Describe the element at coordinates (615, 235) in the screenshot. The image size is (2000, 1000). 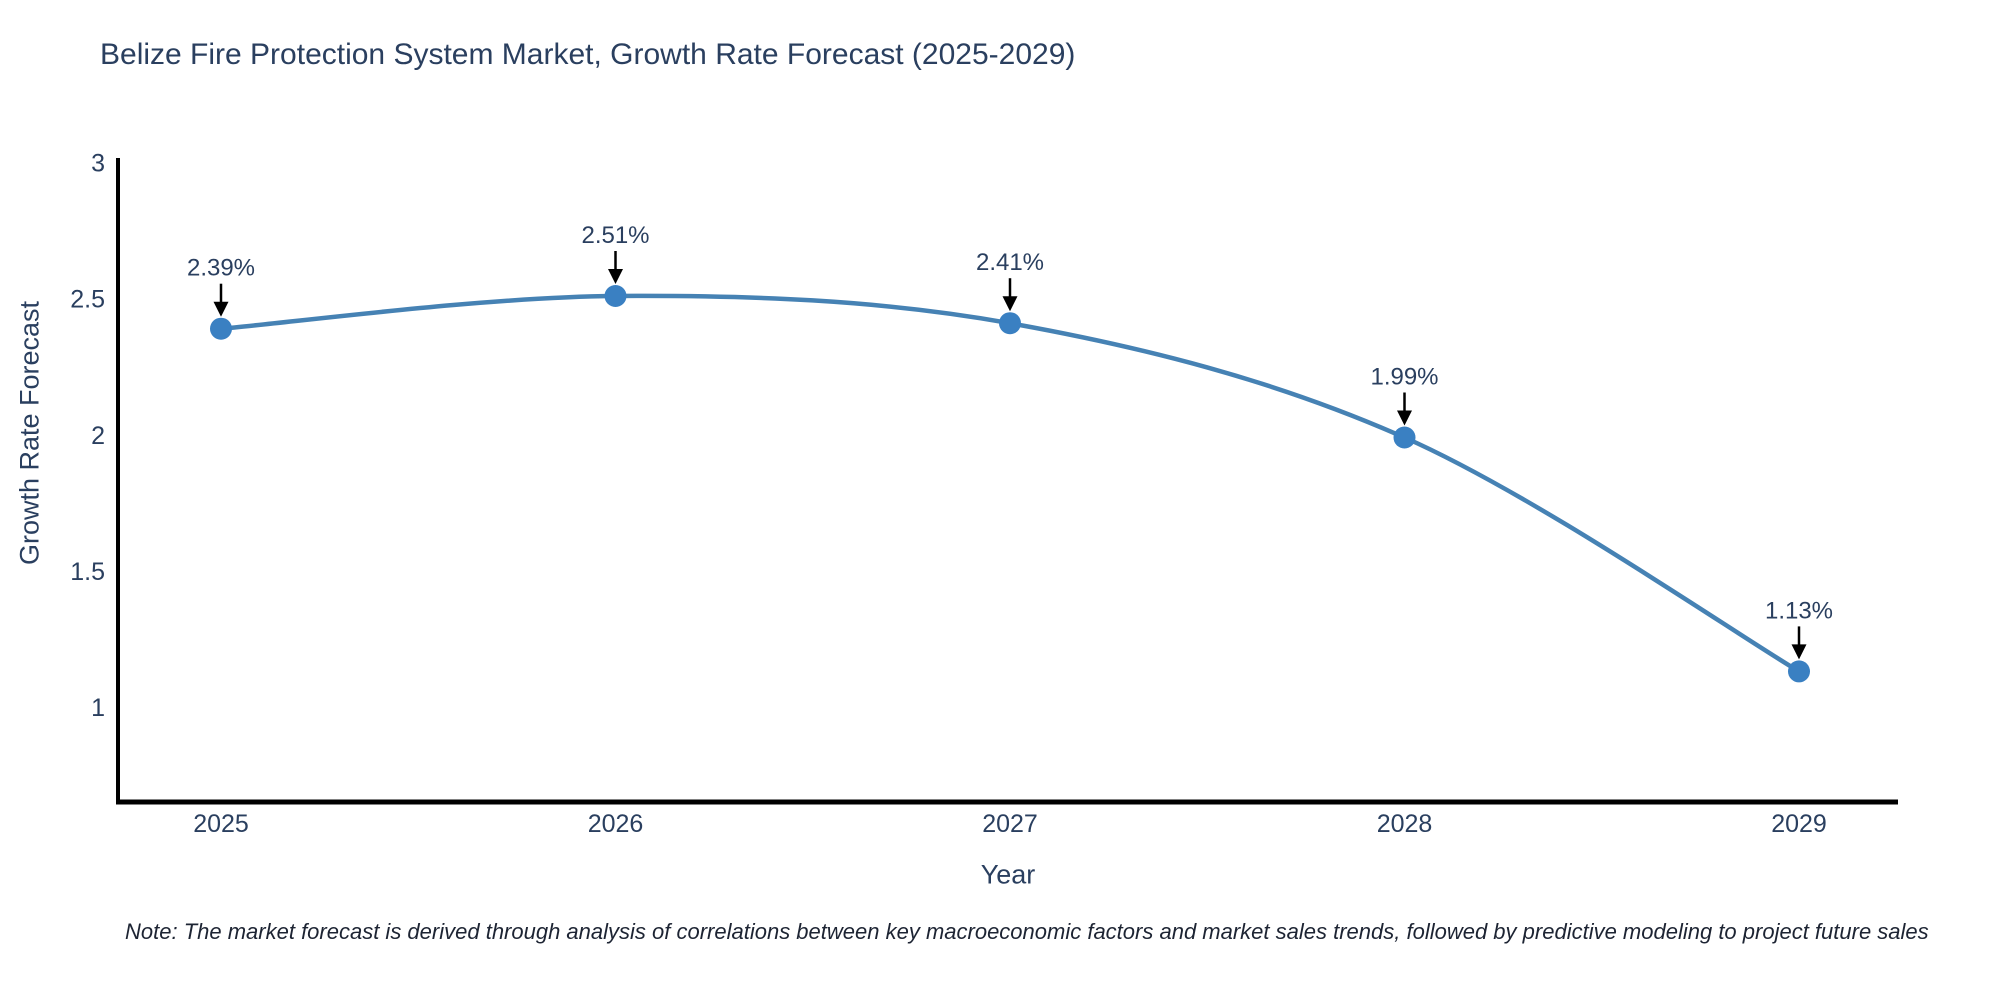
I see `point-value-label: 2.51%` at that location.